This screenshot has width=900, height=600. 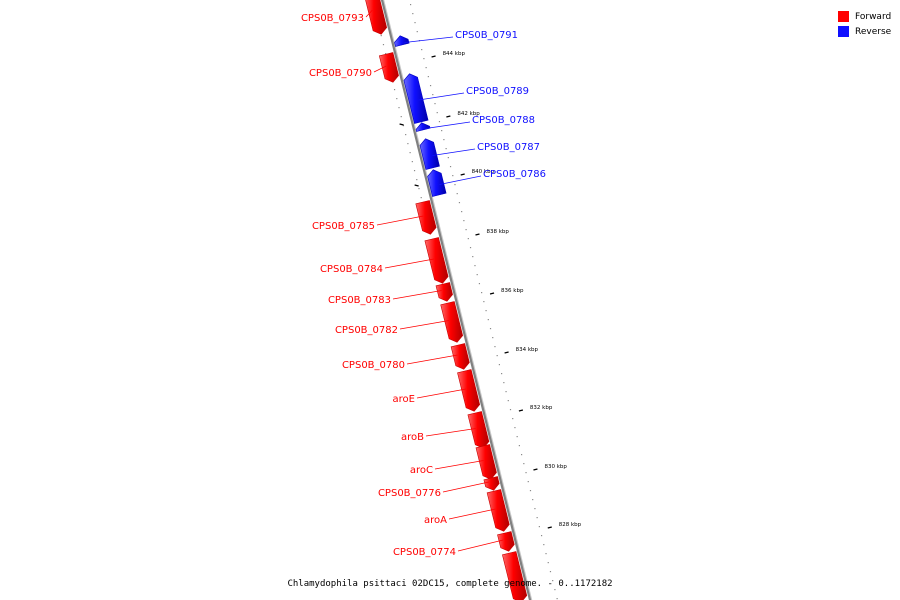 I want to click on reverse-swatch, so click(x=843, y=31).